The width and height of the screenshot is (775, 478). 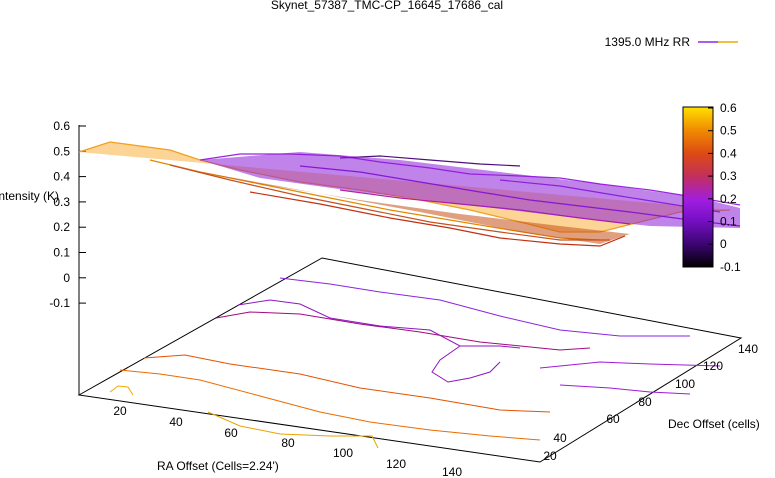 I want to click on z-tick-label: 0.2, so click(x=61, y=227).